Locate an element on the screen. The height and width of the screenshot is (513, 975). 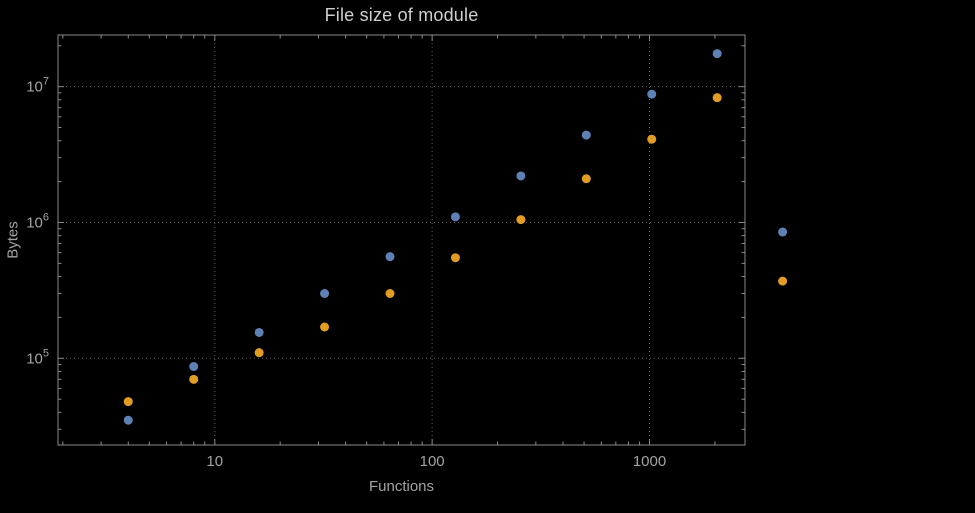
x-tick-label: 10 is located at coordinates (214, 461).